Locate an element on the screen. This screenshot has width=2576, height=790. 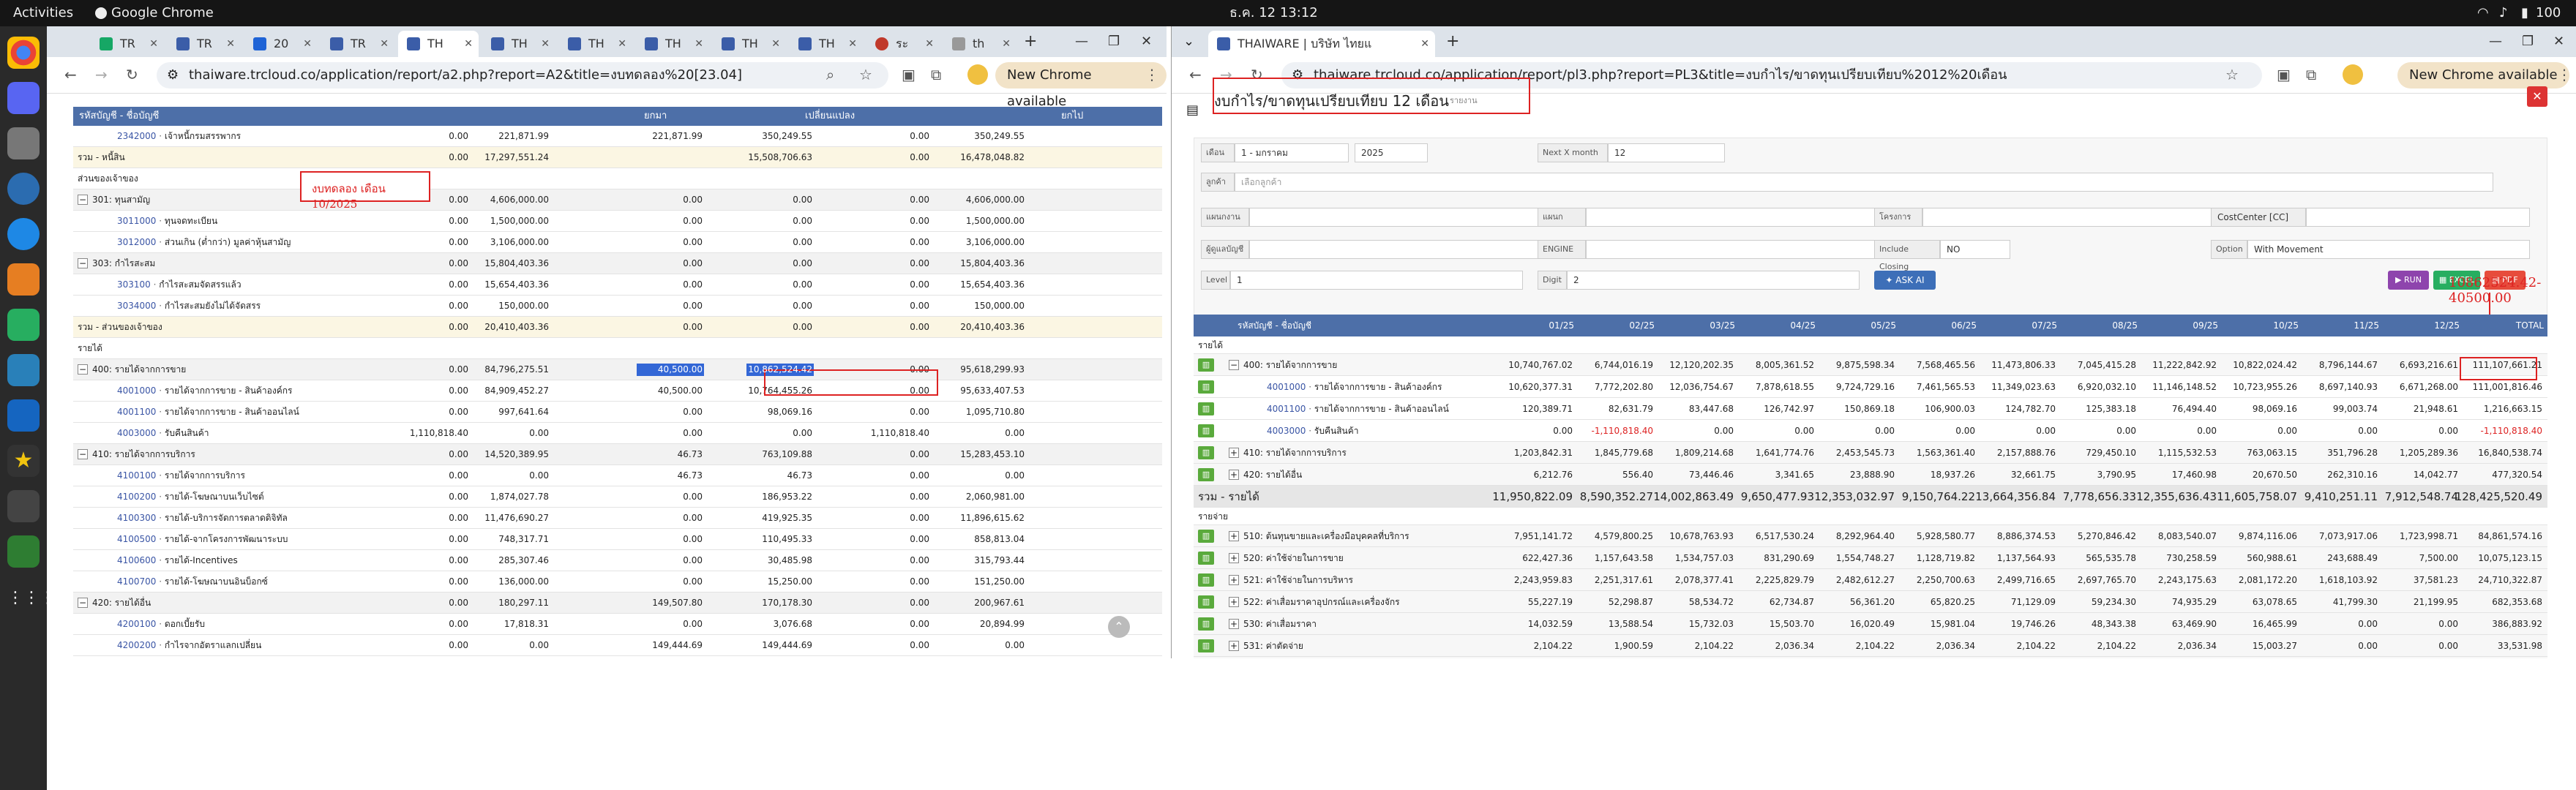
browser-icon is located at coordinates (23, 234).